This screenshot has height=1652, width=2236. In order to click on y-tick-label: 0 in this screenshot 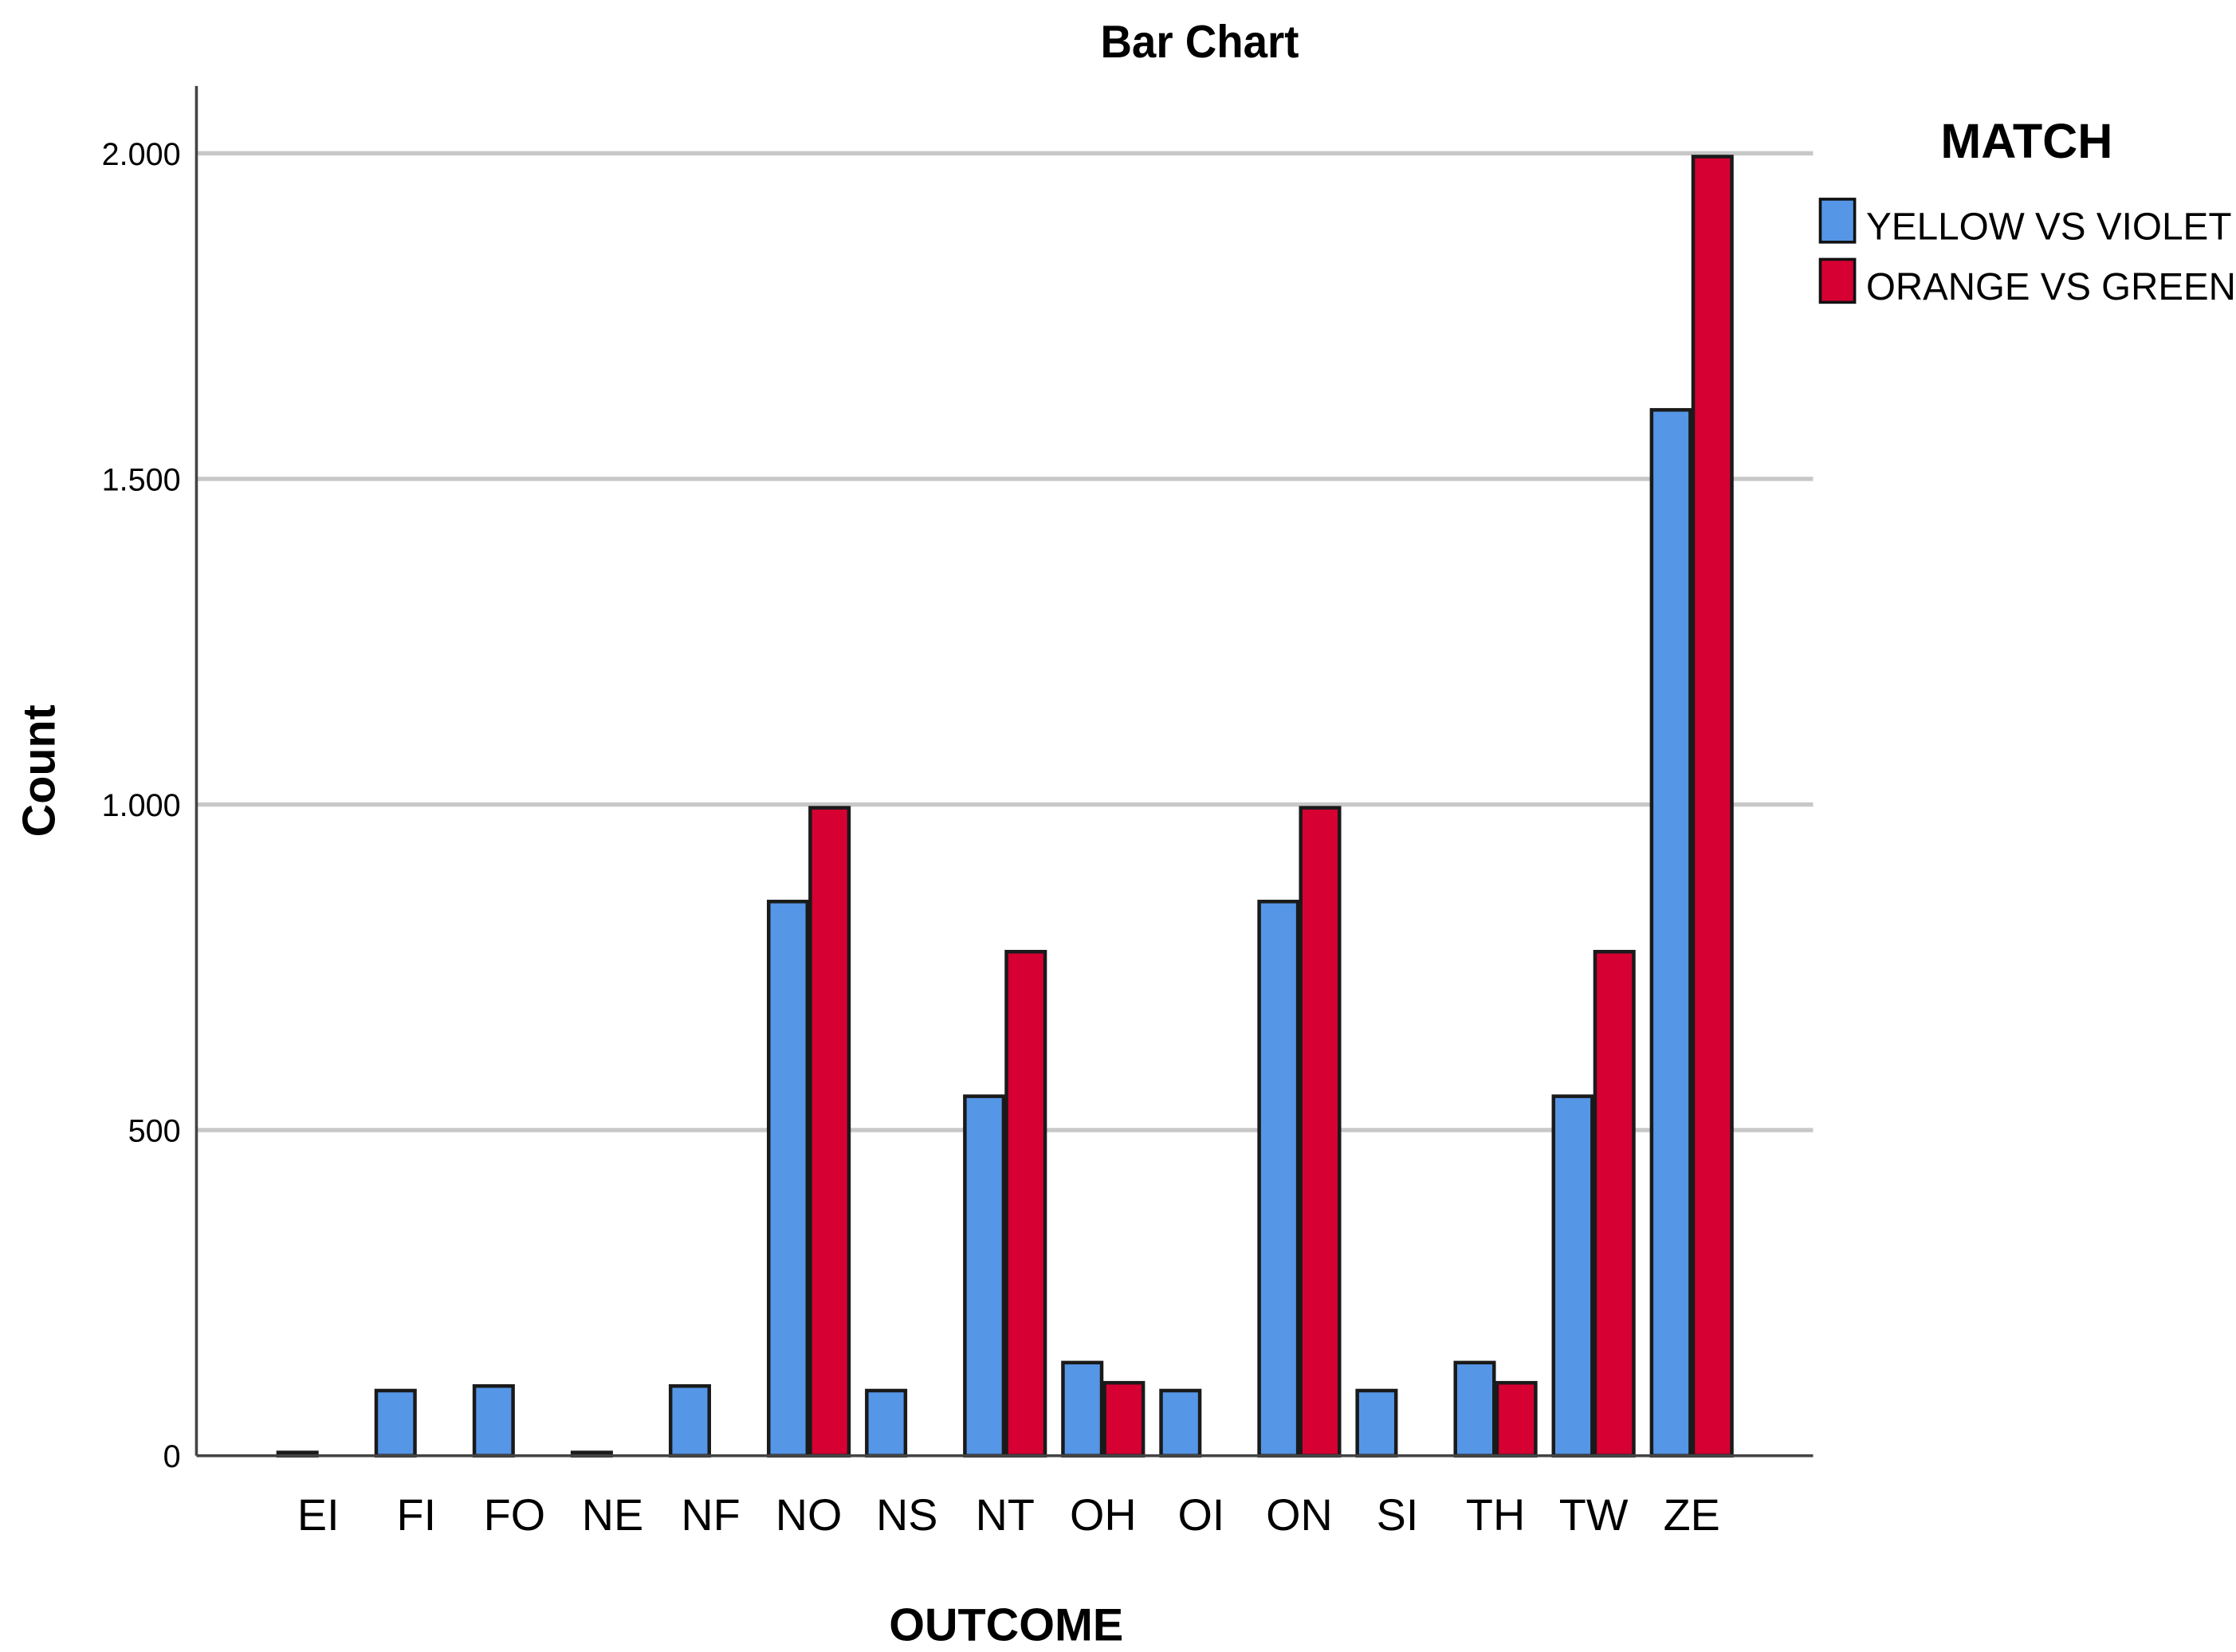, I will do `click(172, 1456)`.